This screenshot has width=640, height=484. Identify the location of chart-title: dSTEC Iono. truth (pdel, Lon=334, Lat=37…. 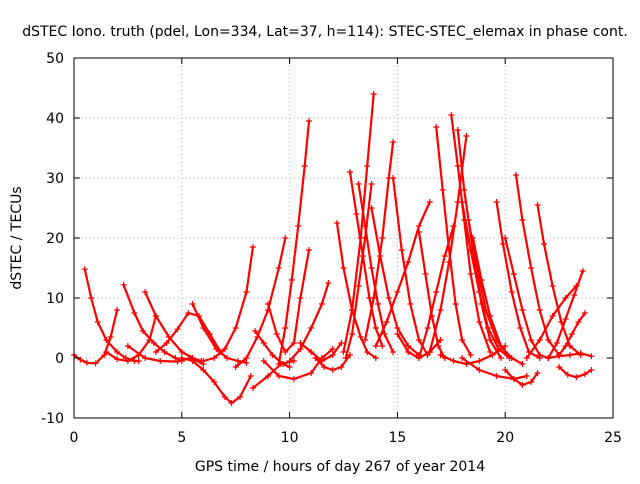
(325, 32).